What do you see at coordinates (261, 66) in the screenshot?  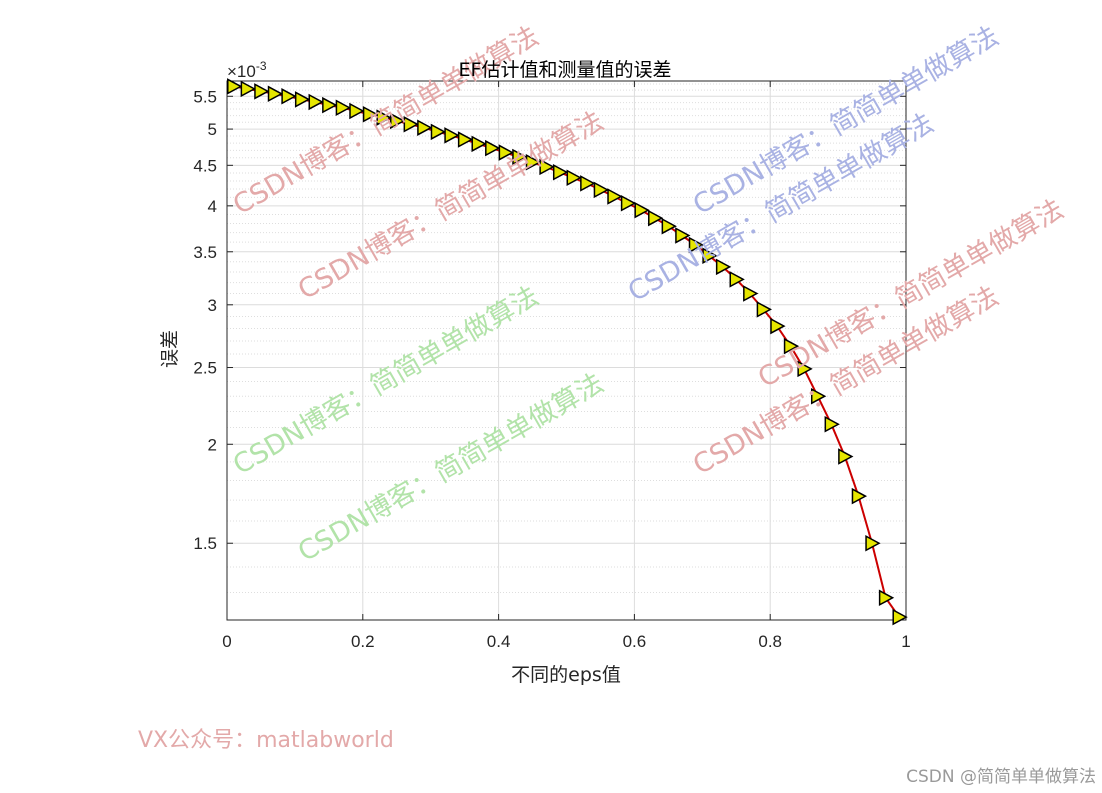 I see `y-exponent-power: -3` at bounding box center [261, 66].